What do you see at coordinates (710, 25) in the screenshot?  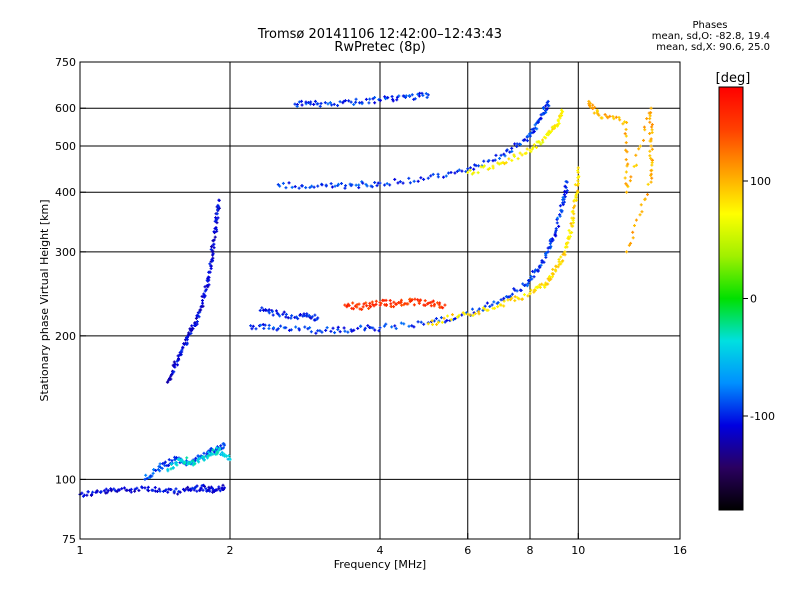 I see `phases-title: Phases` at bounding box center [710, 25].